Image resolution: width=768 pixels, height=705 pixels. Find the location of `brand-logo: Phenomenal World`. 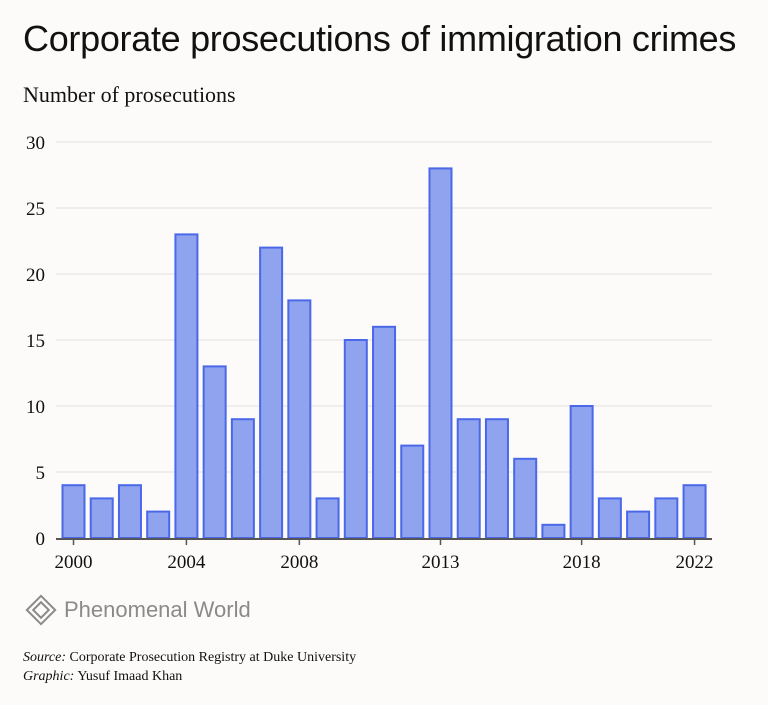

brand-logo: Phenomenal World is located at coordinates (137, 610).